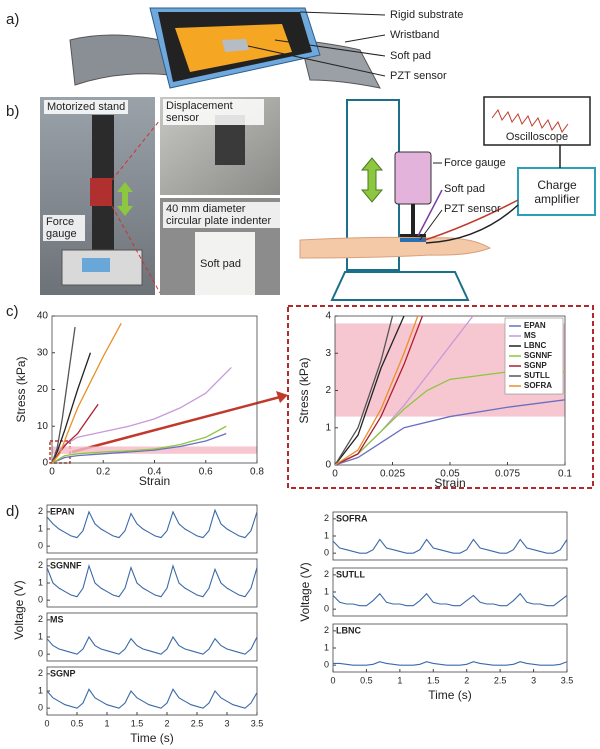 The height and width of the screenshot is (749, 600). I want to click on x-tick-label: 0.5, so click(366, 680).